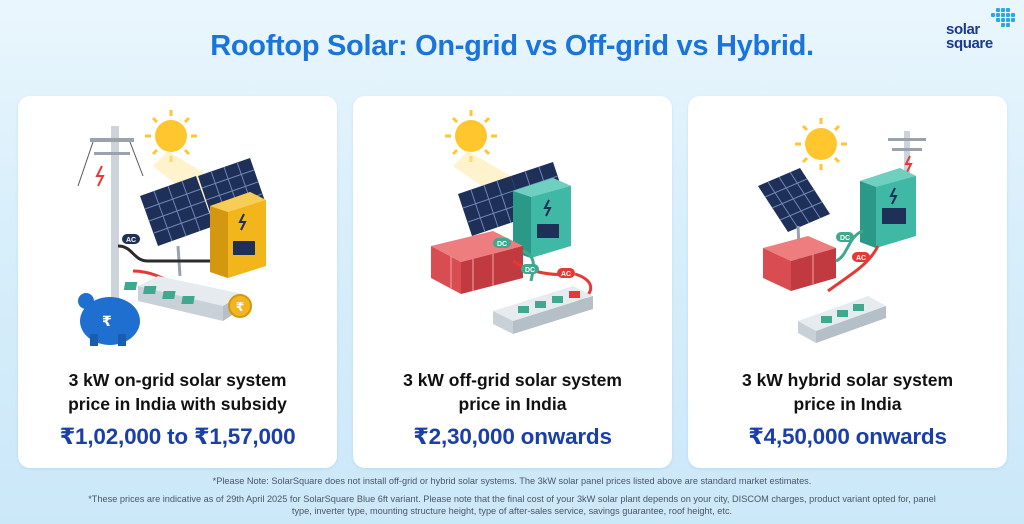 The width and height of the screenshot is (1024, 524). What do you see at coordinates (847, 380) in the screenshot?
I see `card-heading-line1: 3 kW hybrid solar system` at bounding box center [847, 380].